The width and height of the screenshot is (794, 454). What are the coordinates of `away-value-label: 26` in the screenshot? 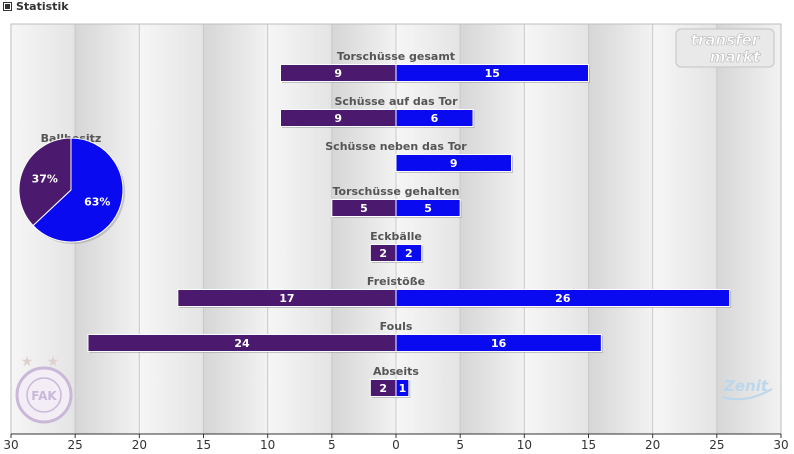 It's located at (563, 298).